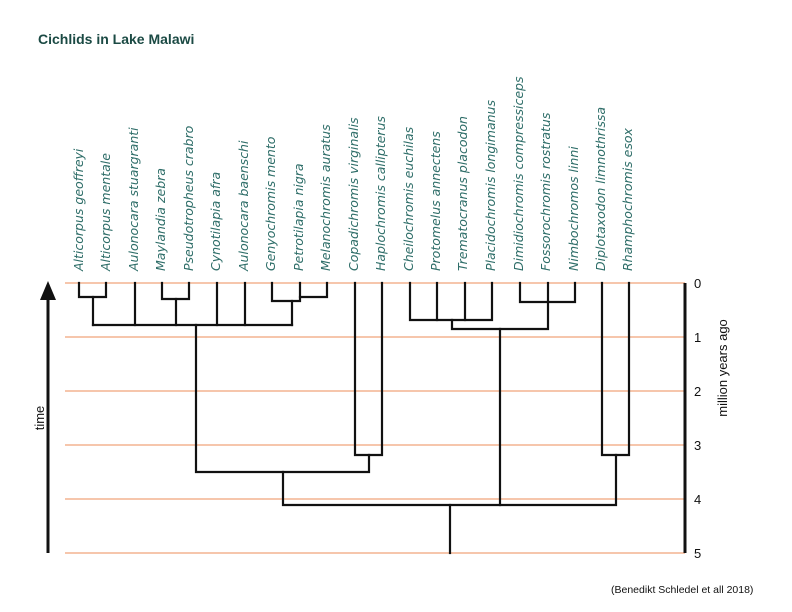  I want to click on taxon-label: Petrotilapia nigra, so click(298, 217).